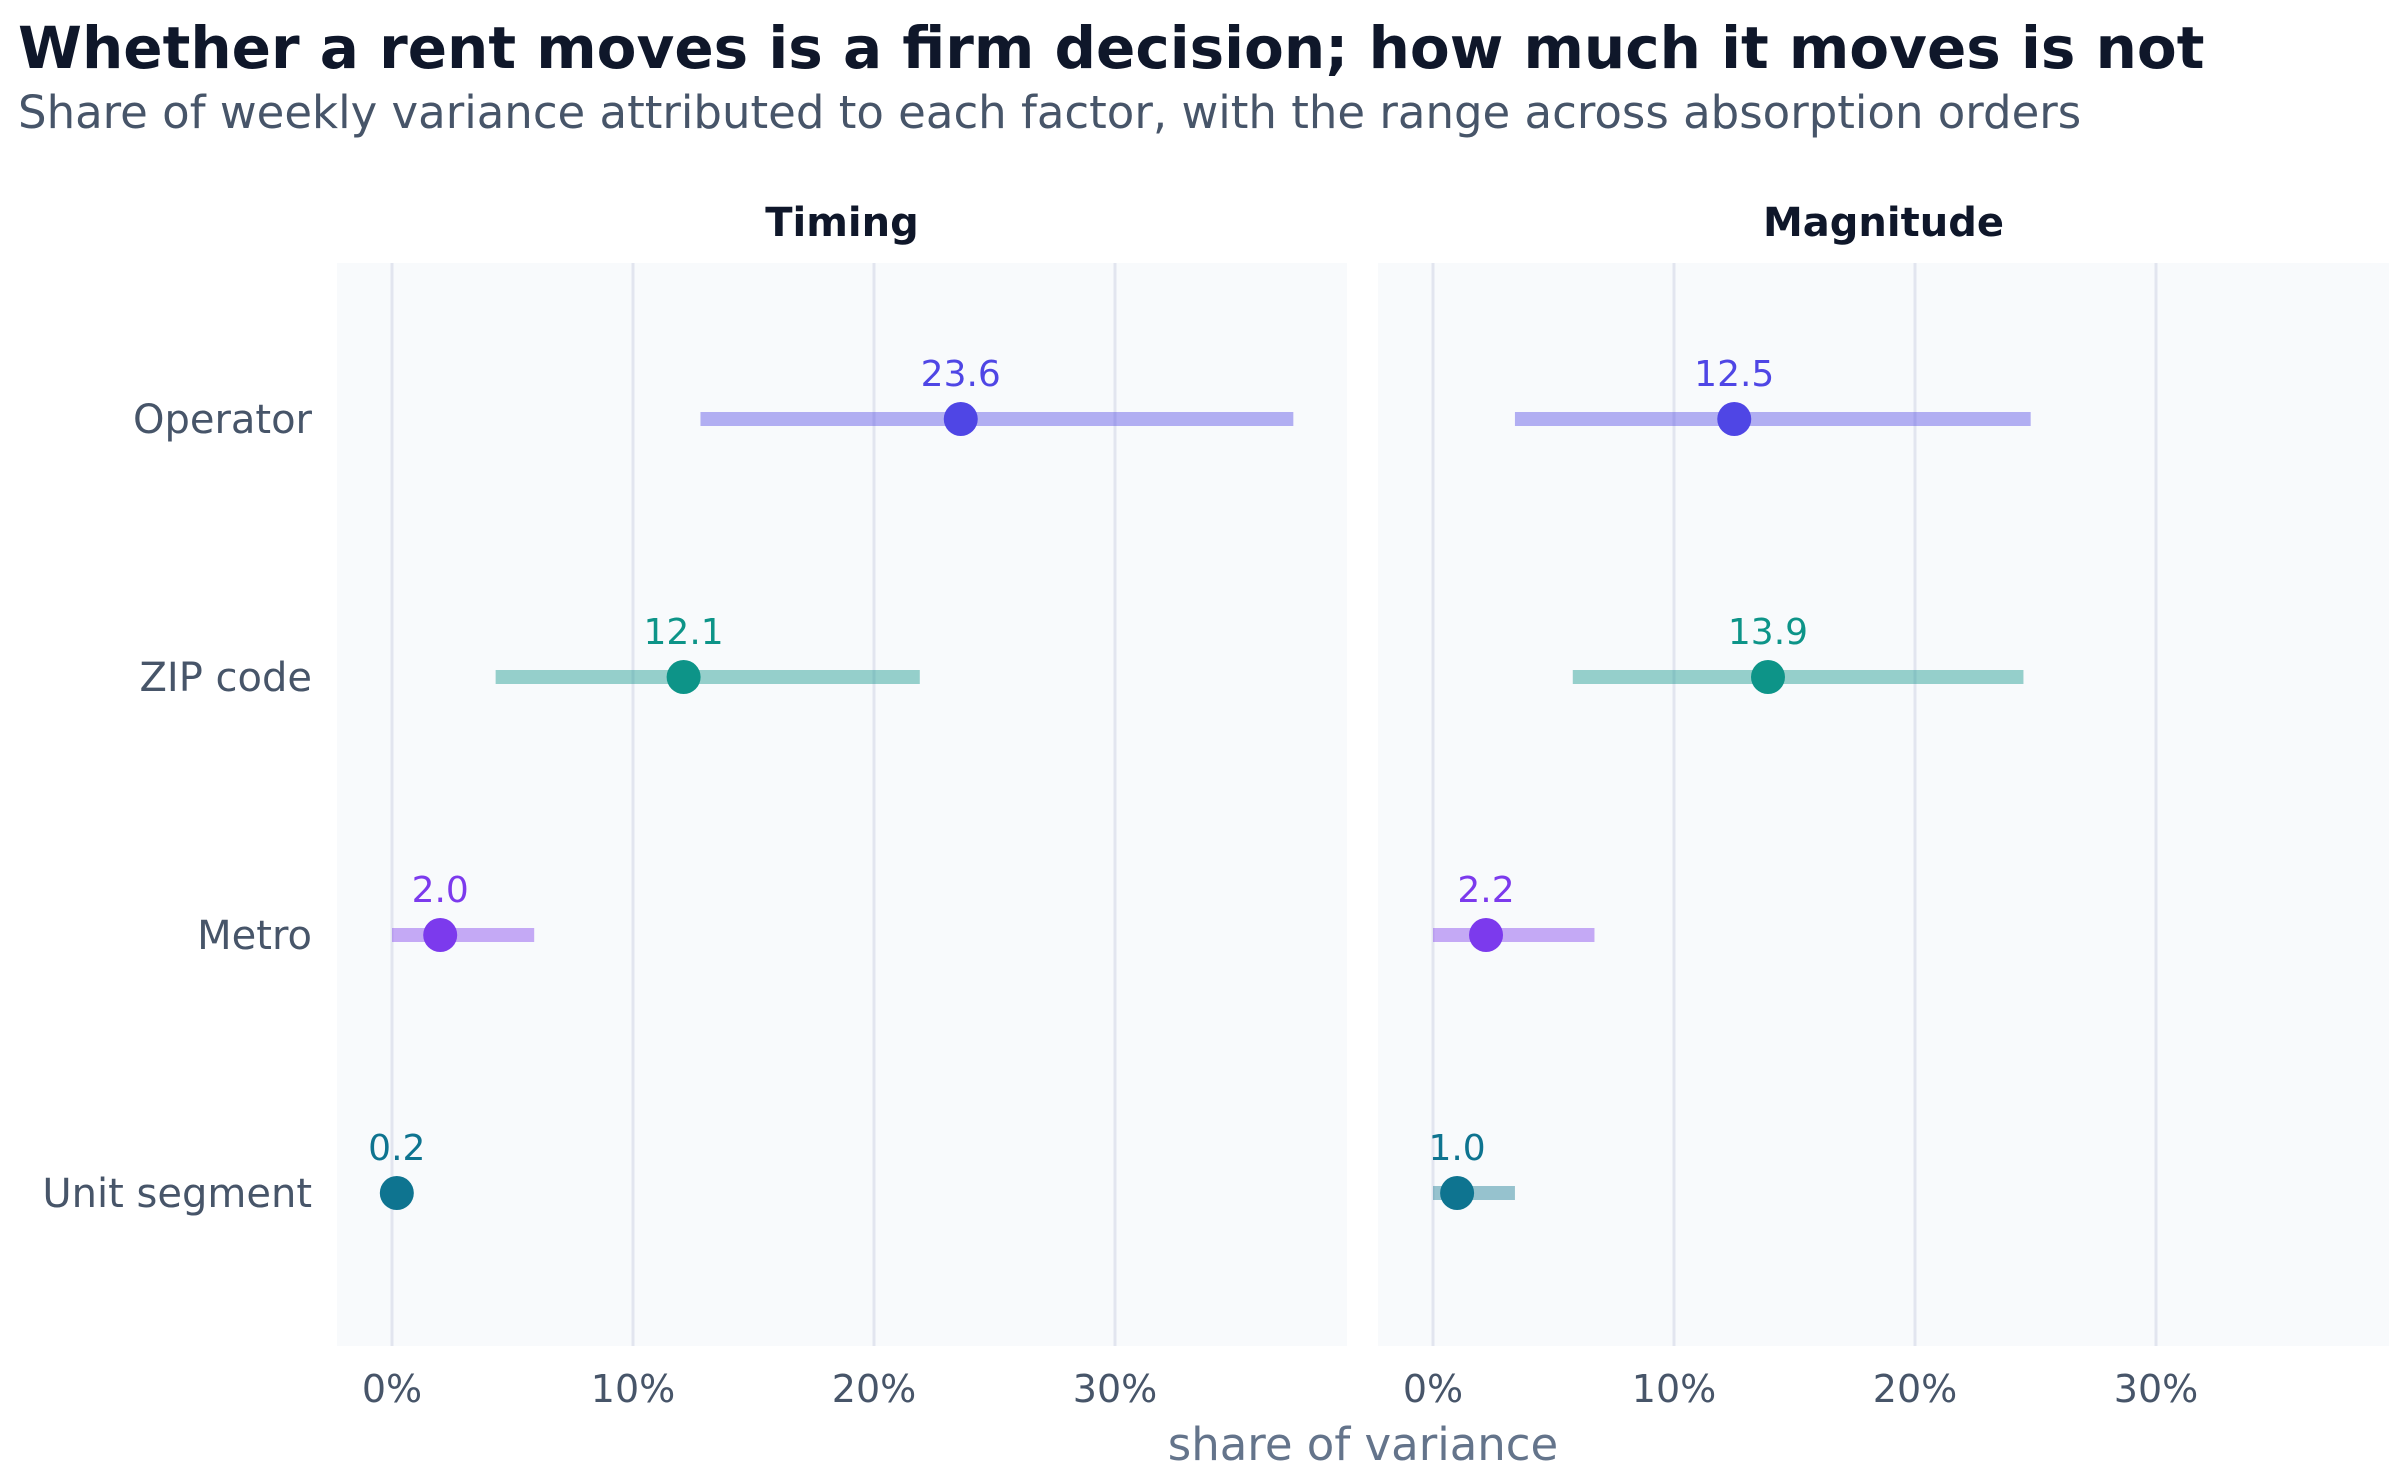 This screenshot has width=2400, height=1470. I want to click on y-category-label: ZIP code, so click(226, 678).